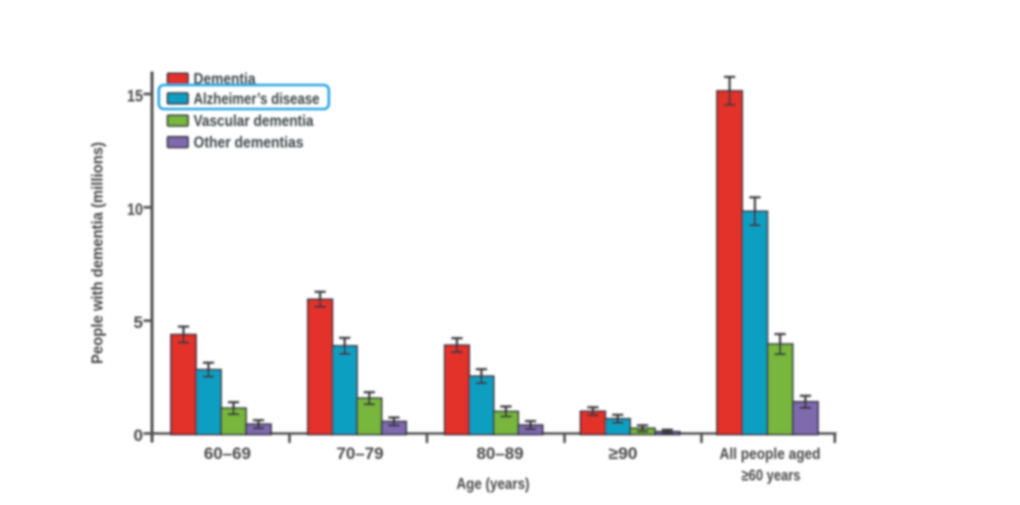 The width and height of the screenshot is (1020, 505). I want to click on svg-text: Other dementias, so click(249, 143).